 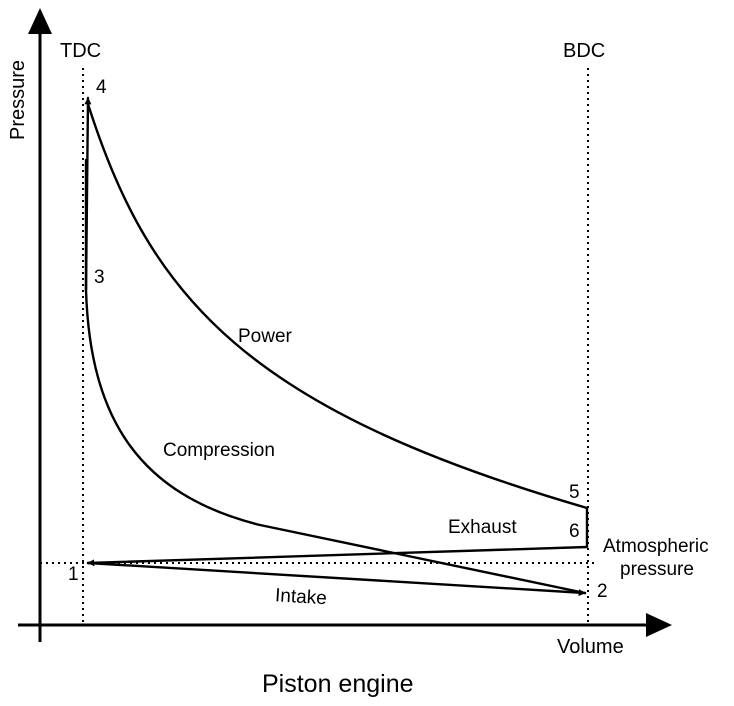 I want to click on intake-label: Intake, so click(x=300, y=597).